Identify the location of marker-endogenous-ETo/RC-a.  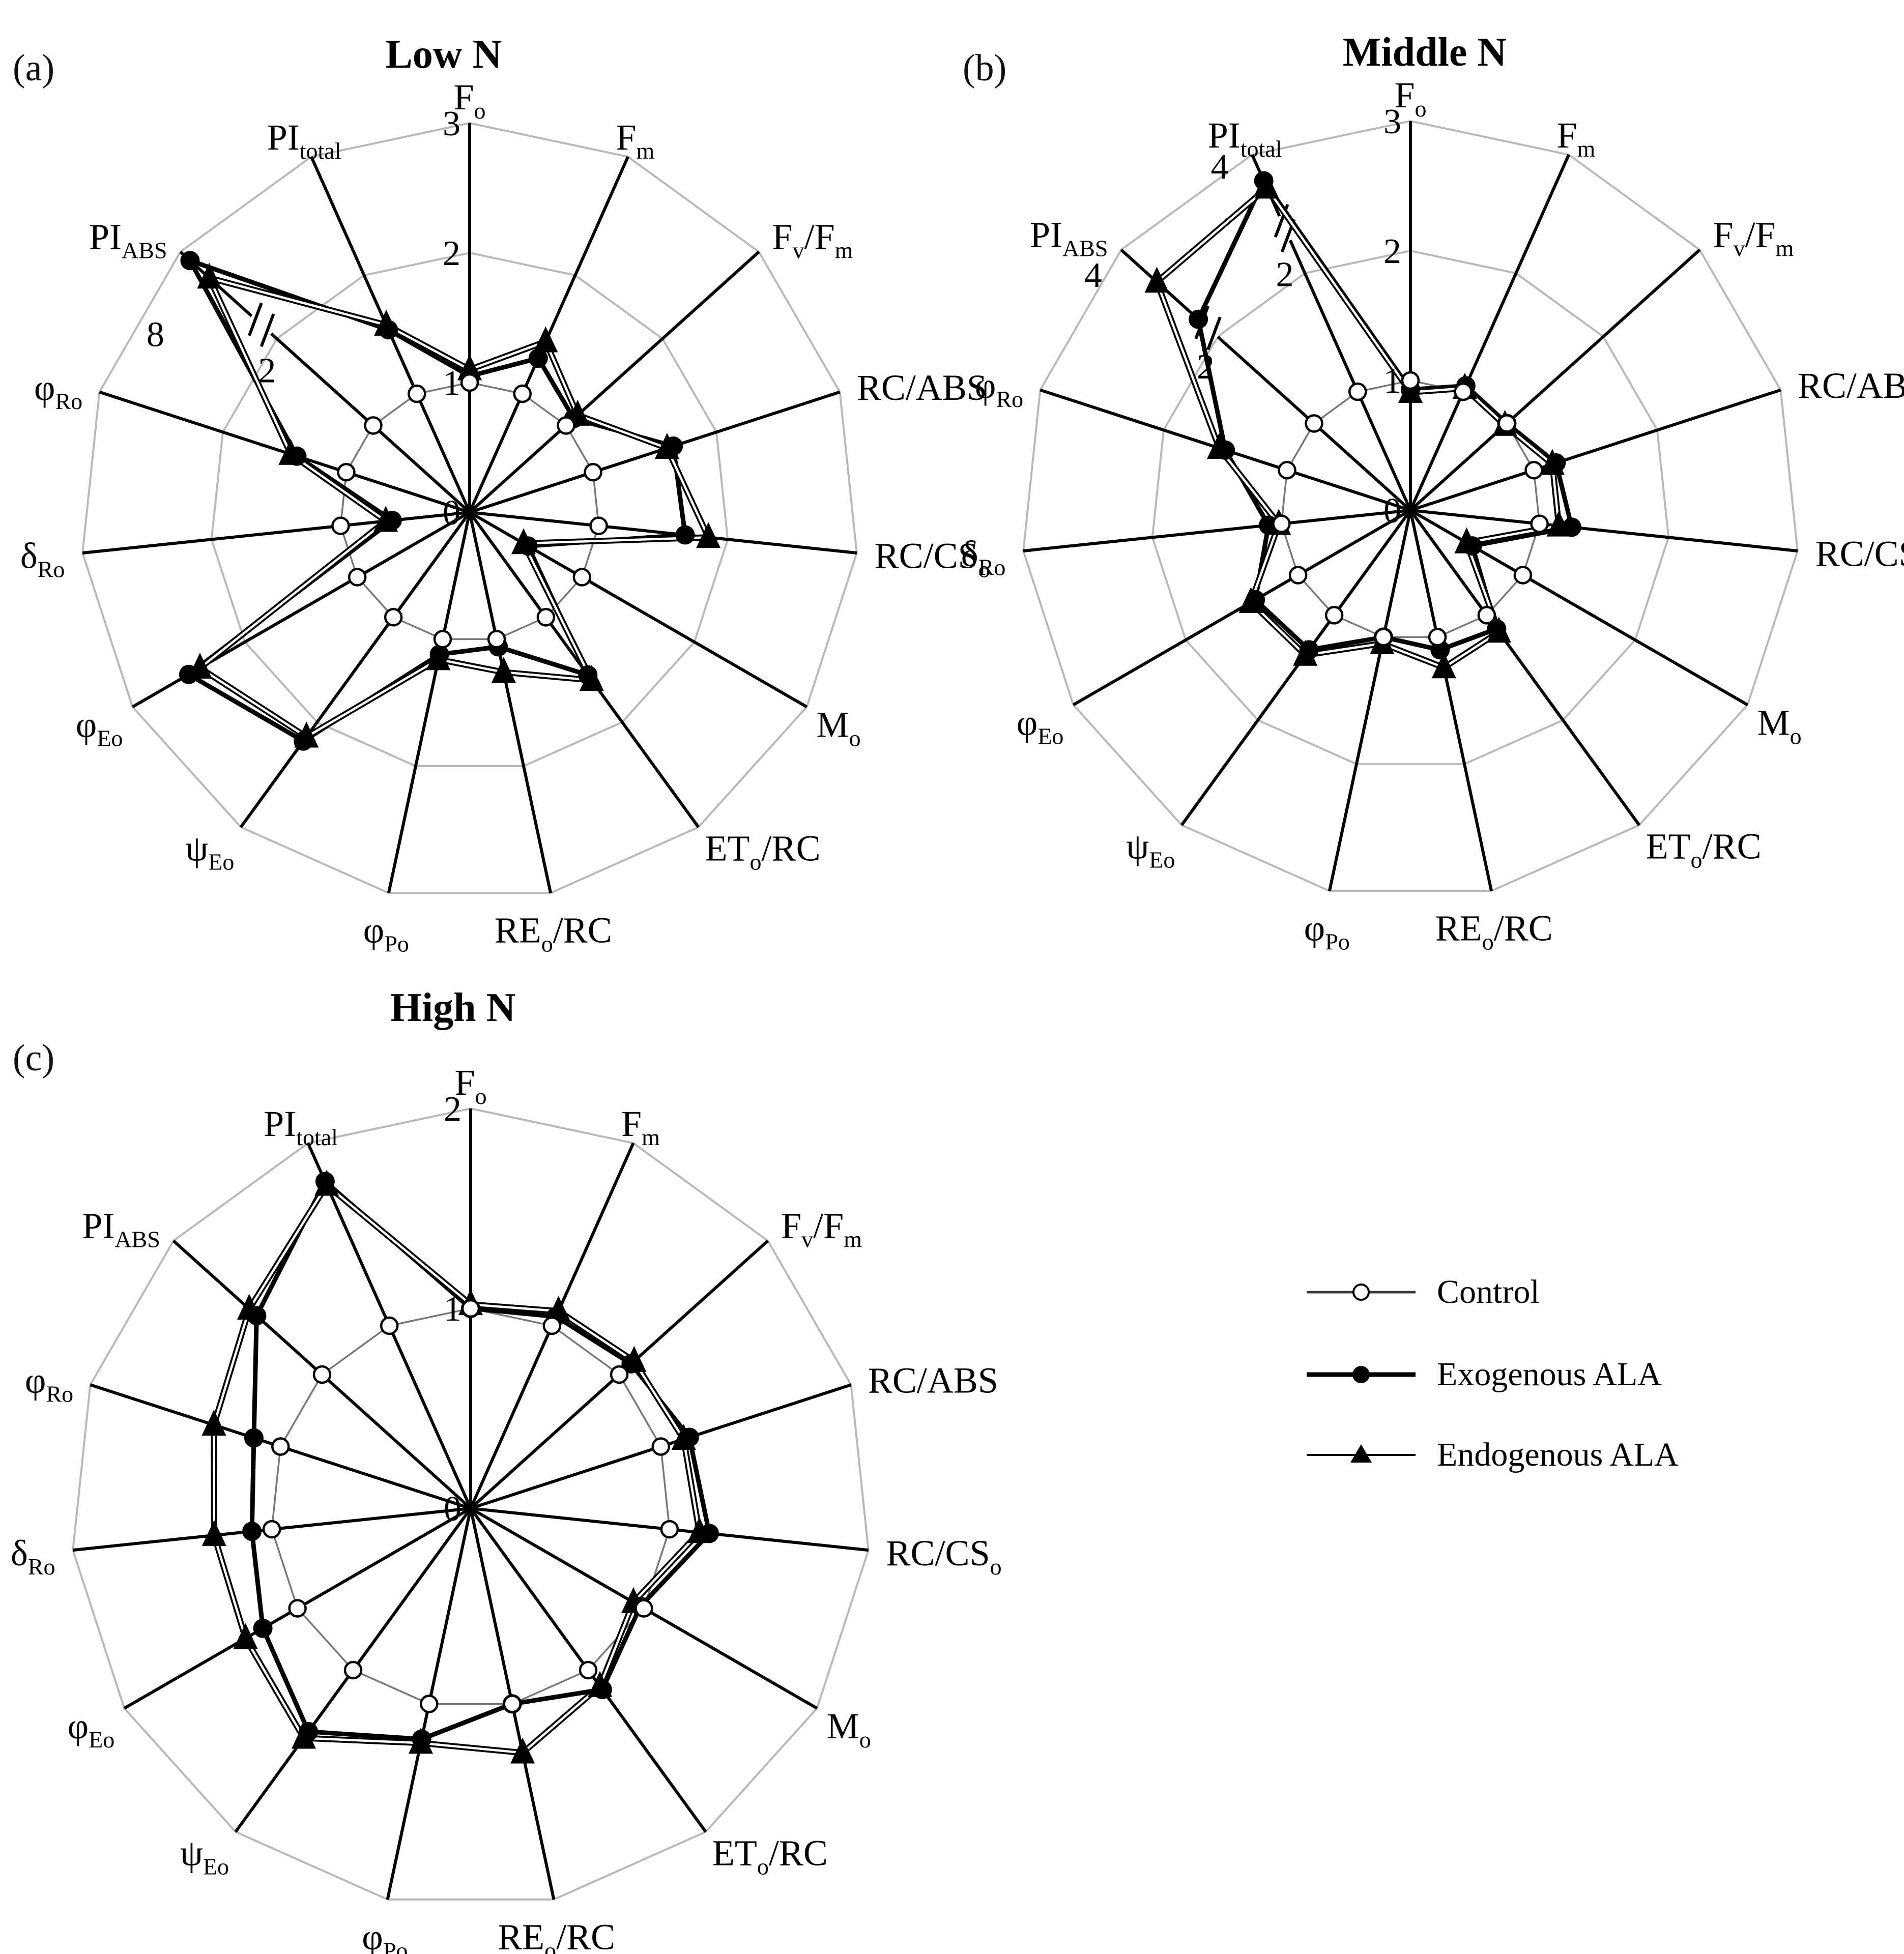
(591, 678).